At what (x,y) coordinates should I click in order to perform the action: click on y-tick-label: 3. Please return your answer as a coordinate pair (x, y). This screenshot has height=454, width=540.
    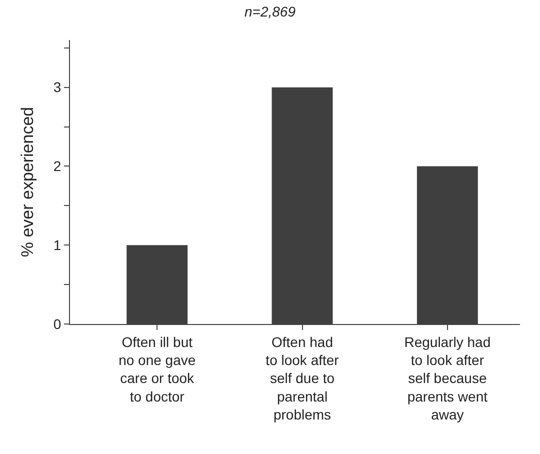
    Looking at the image, I should click on (57, 87).